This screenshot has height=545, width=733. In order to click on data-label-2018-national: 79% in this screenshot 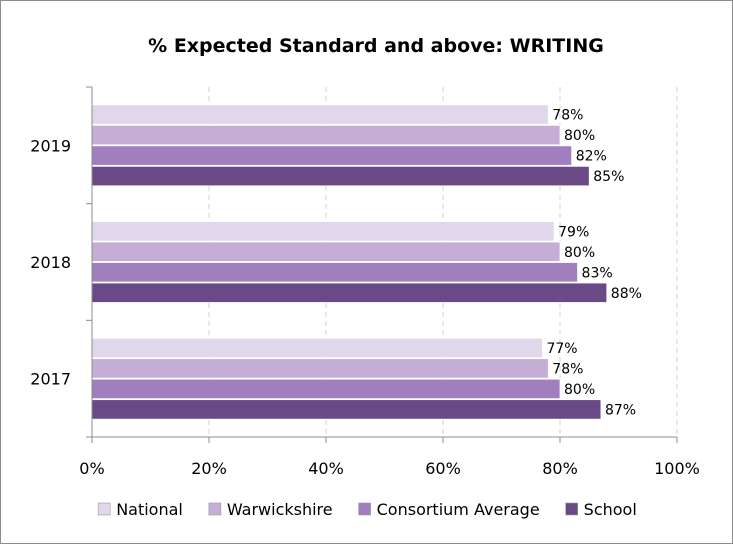, I will do `click(573, 232)`.